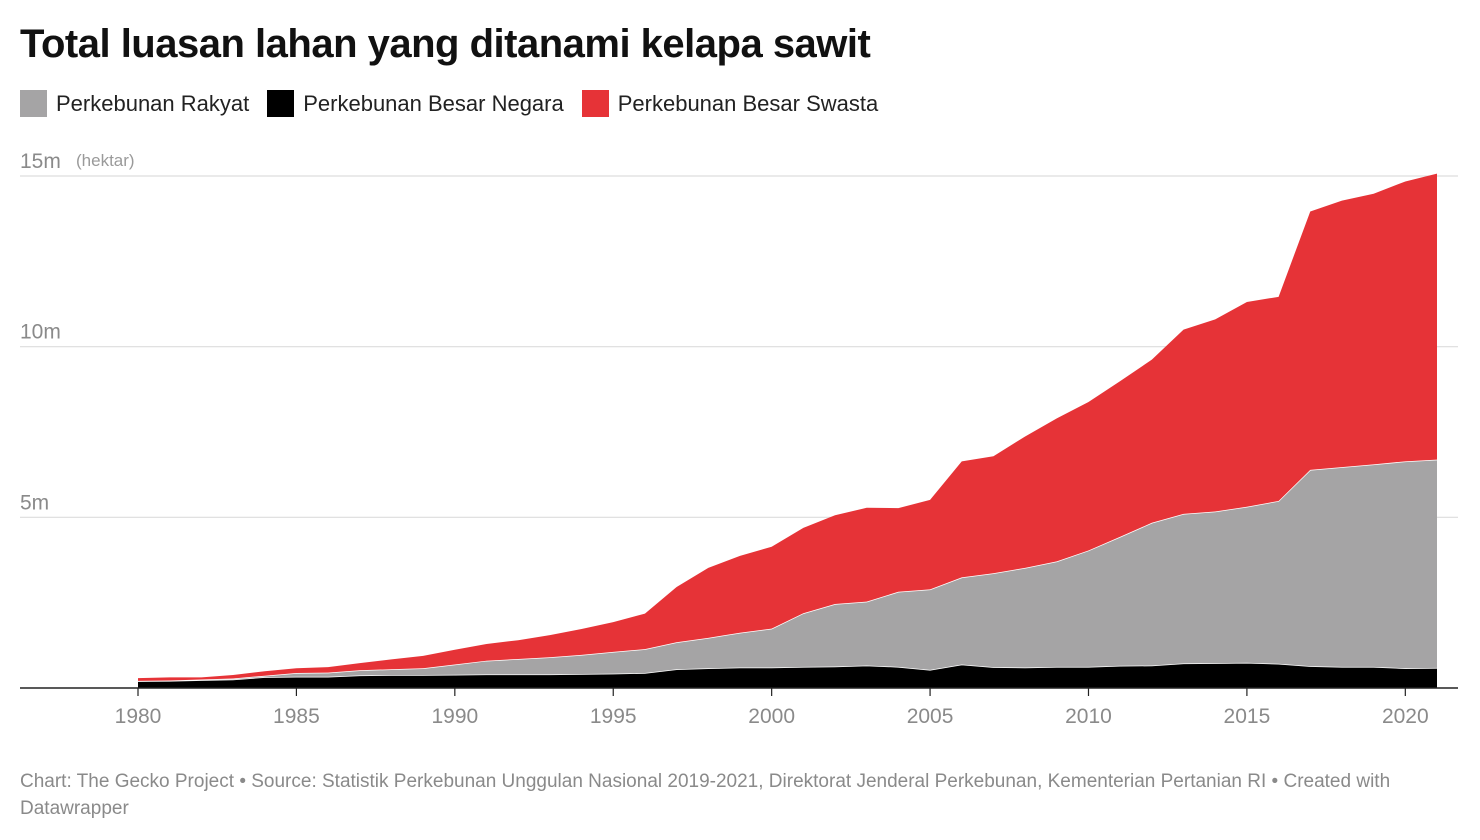  Describe the element at coordinates (1405, 716) in the screenshot. I see `x-tick-label: 2020` at that location.